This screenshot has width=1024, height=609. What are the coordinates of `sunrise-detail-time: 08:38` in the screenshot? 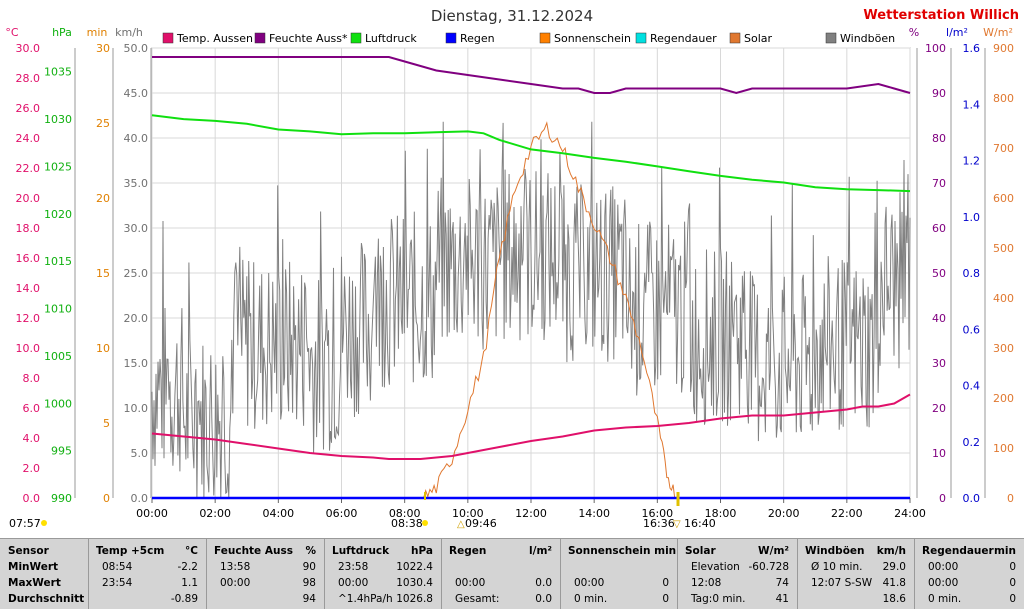 It's located at (407, 523).